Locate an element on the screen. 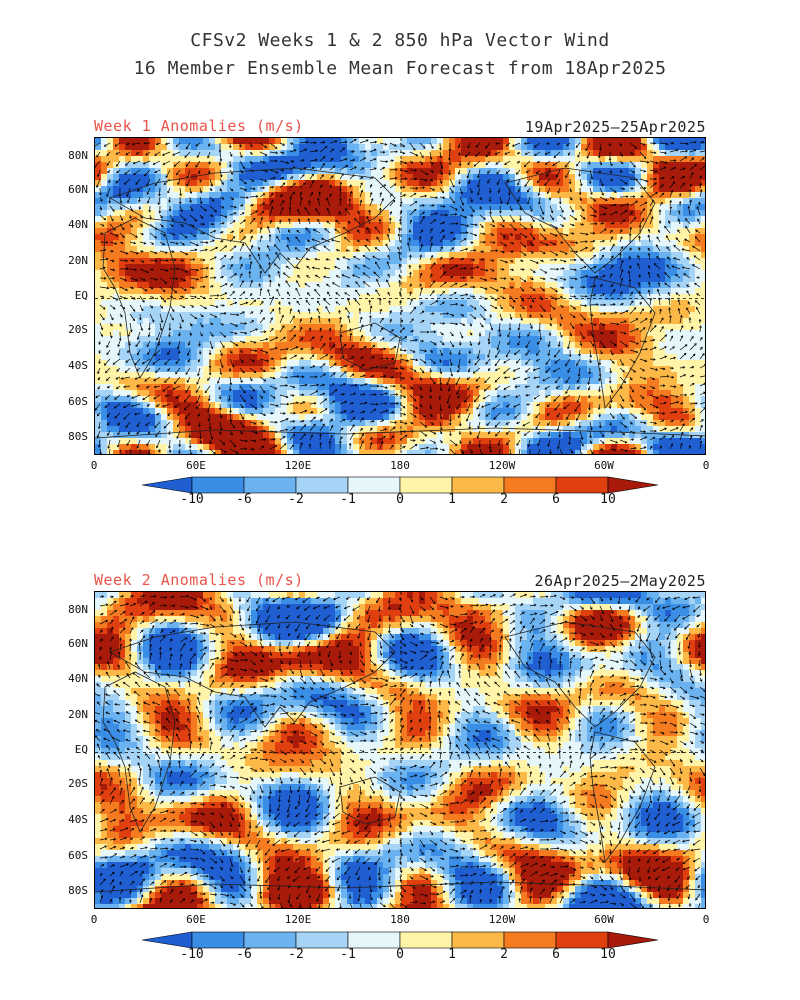 The height and width of the screenshot is (1000, 800). panel1-colorbar is located at coordinates (400, 485).